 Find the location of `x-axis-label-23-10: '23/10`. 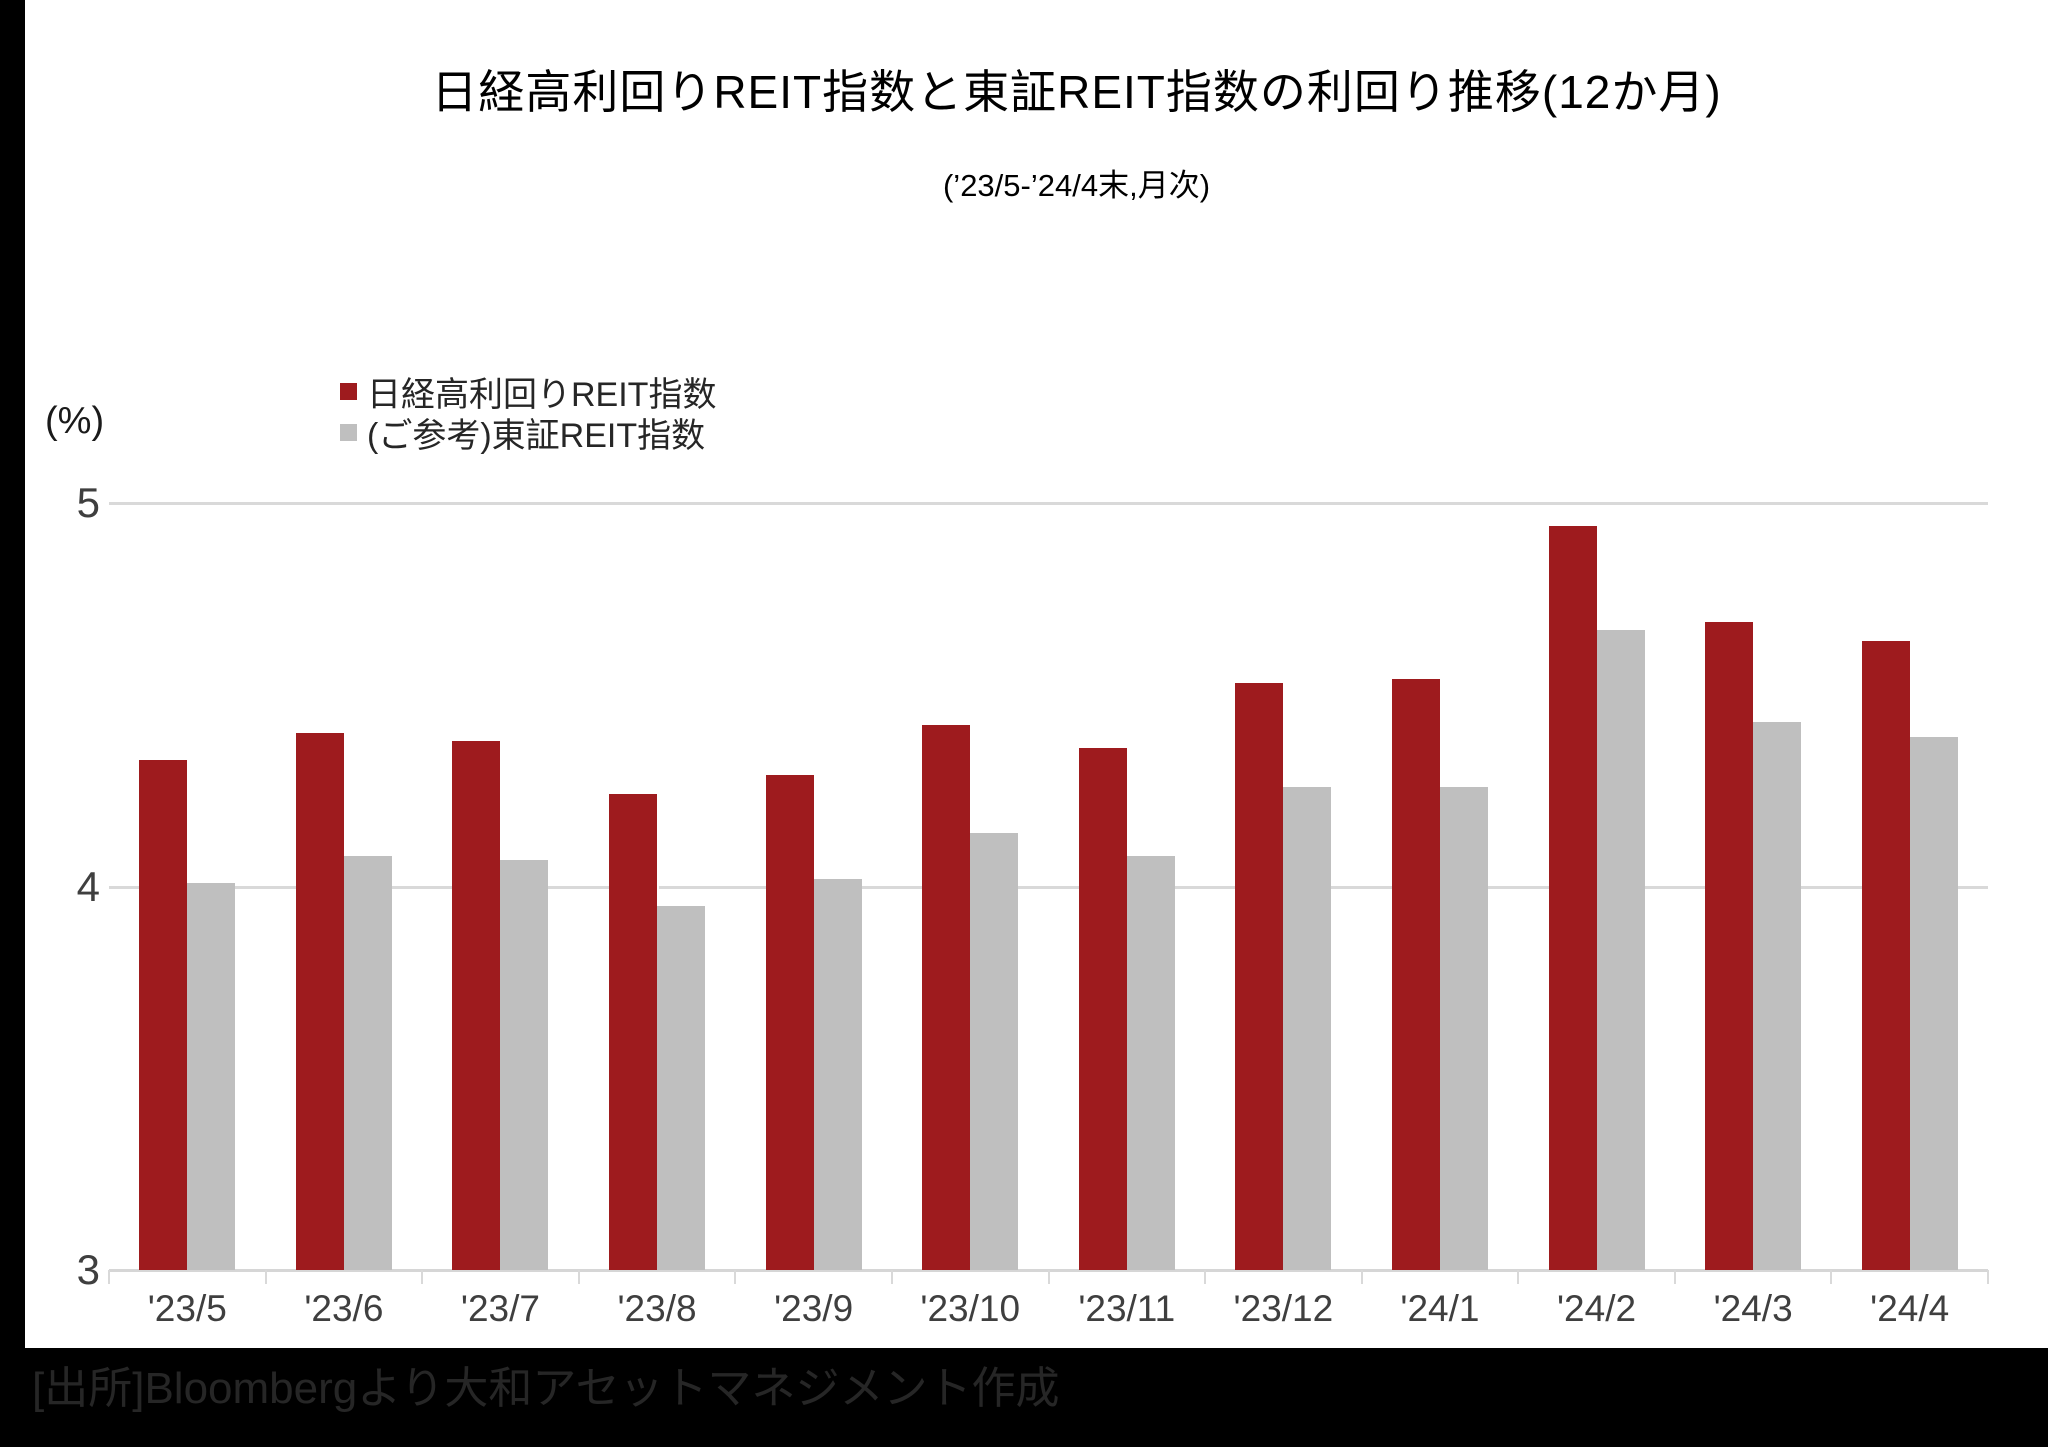

x-axis-label-23-10: '23/10 is located at coordinates (970, 1308).